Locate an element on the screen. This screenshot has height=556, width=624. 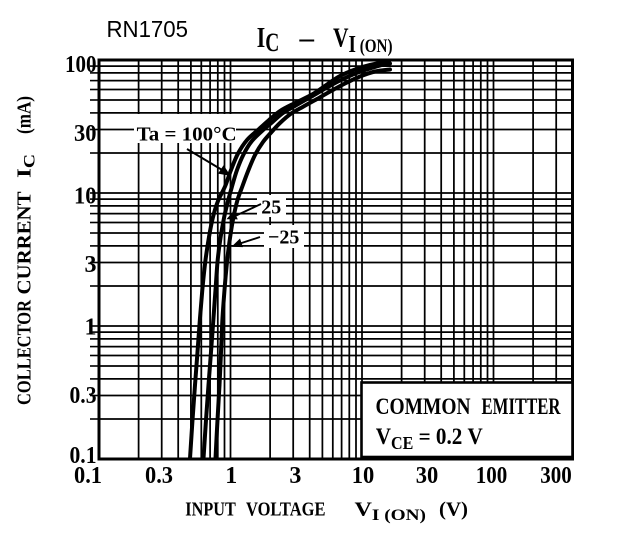
svg-text: 300 is located at coordinates (556, 476).